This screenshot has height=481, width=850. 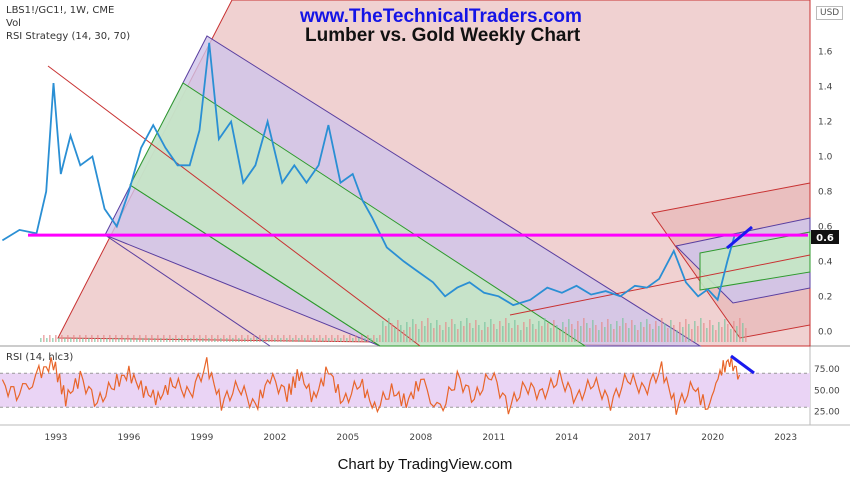 I want to click on channel-green-lower-line, so click(x=255, y=265).